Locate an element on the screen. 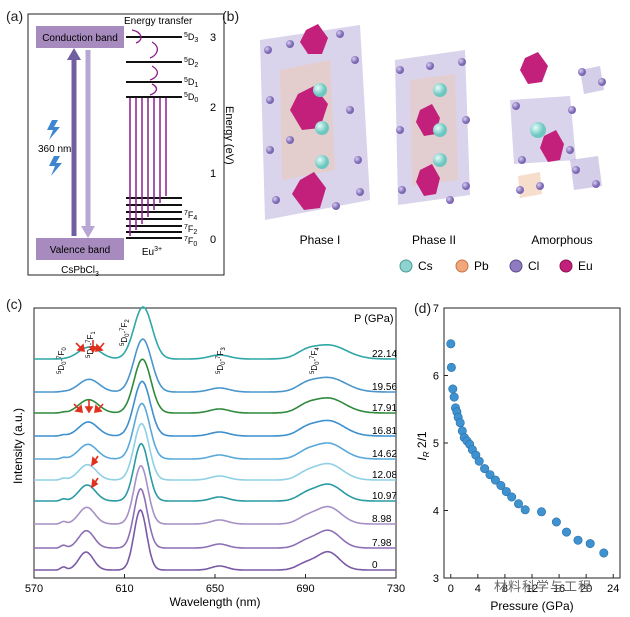 The image size is (630, 617). pressure-label-4: 12.08 is located at coordinates (384, 475).